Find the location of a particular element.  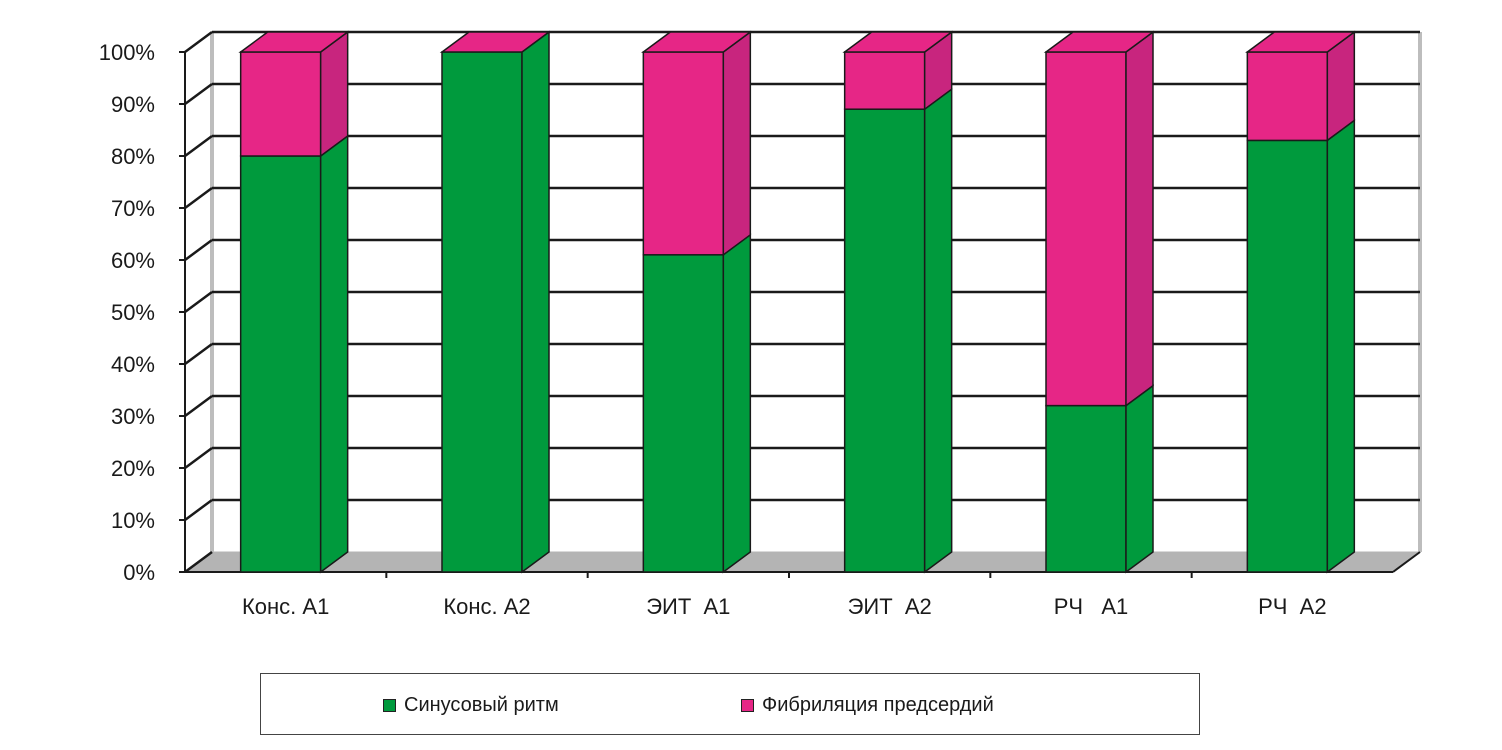

x-tick-label: РЧ А2 is located at coordinates (1292, 606).